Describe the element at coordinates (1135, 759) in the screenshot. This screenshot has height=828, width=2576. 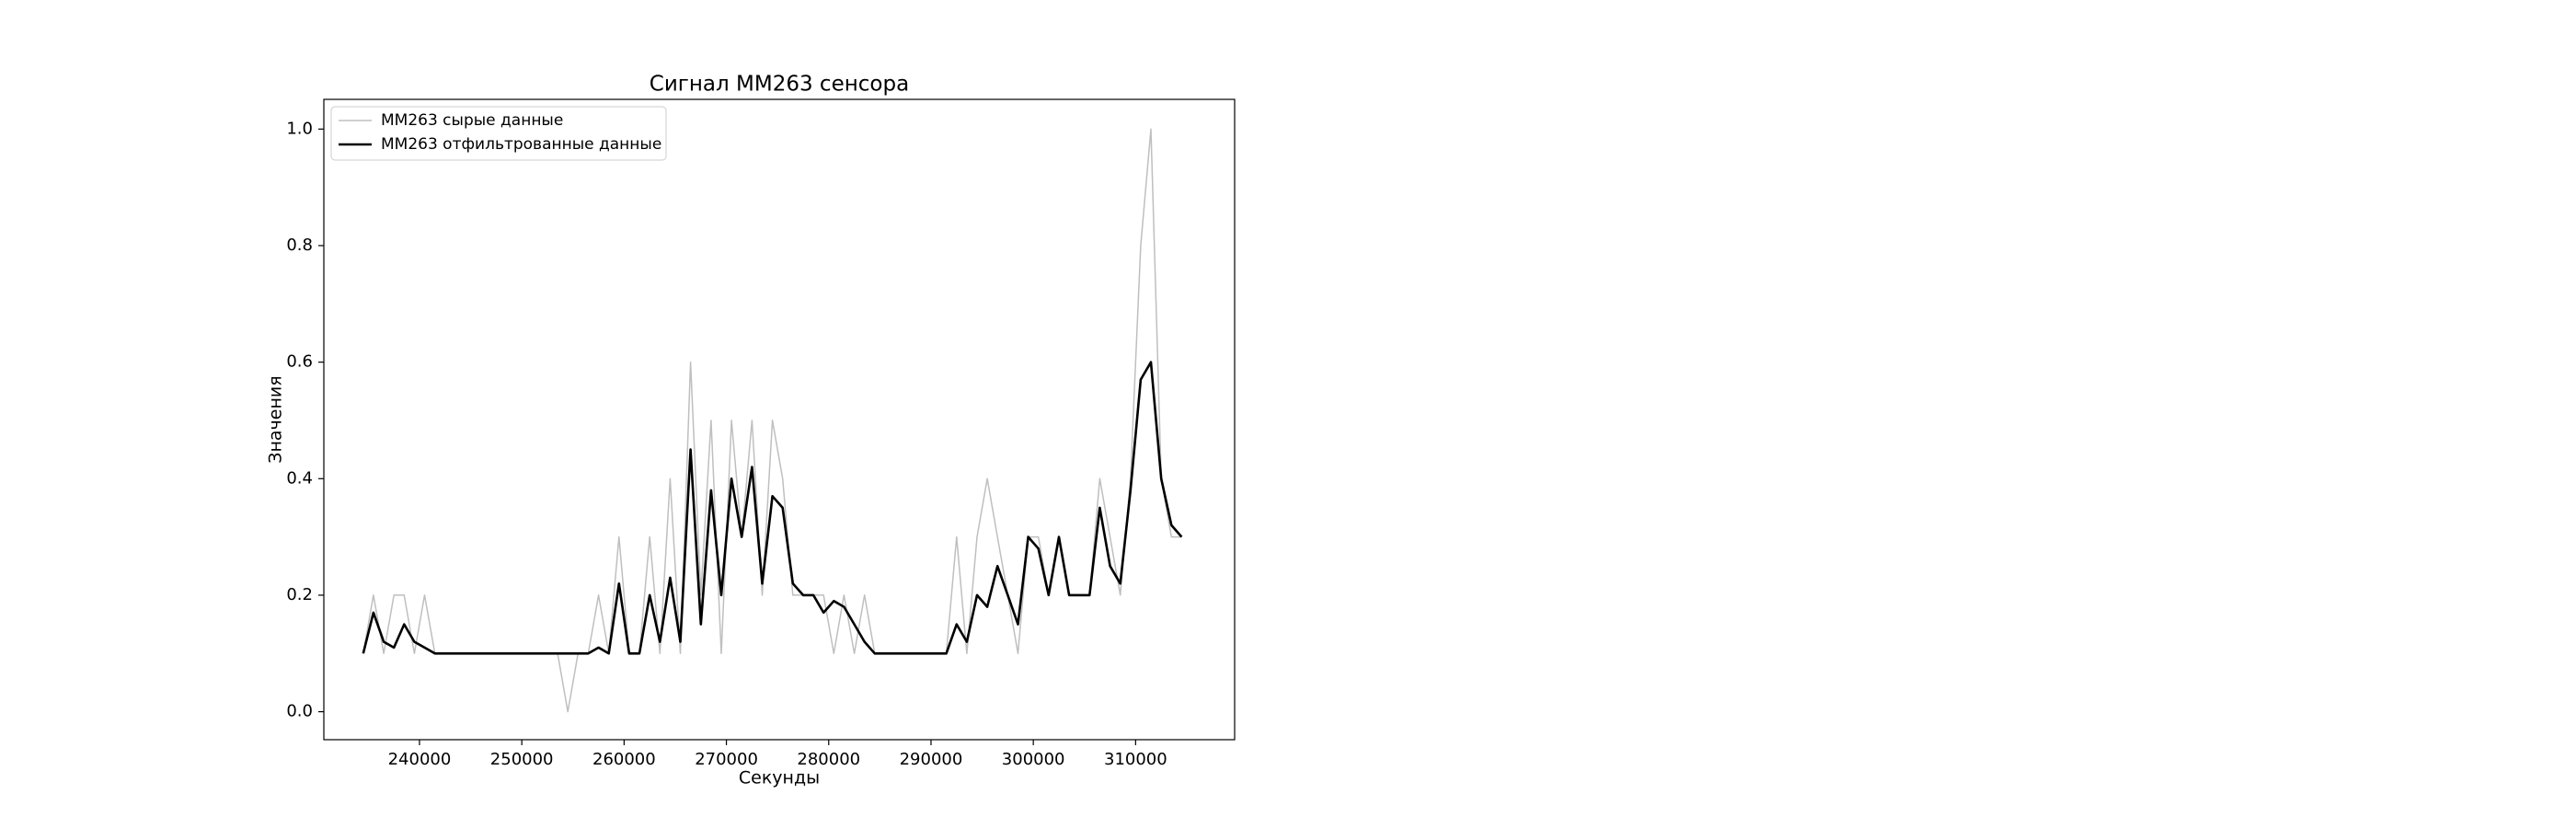
I see `x-tick-label: 310000` at that location.